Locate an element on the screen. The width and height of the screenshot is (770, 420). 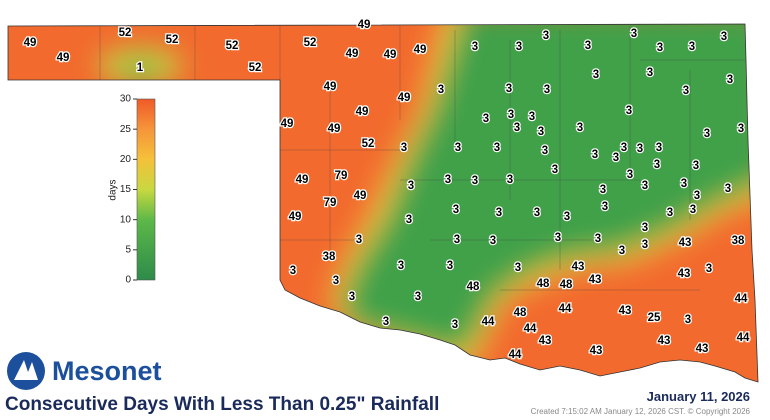
colorbar-label: days is located at coordinates (113, 189).